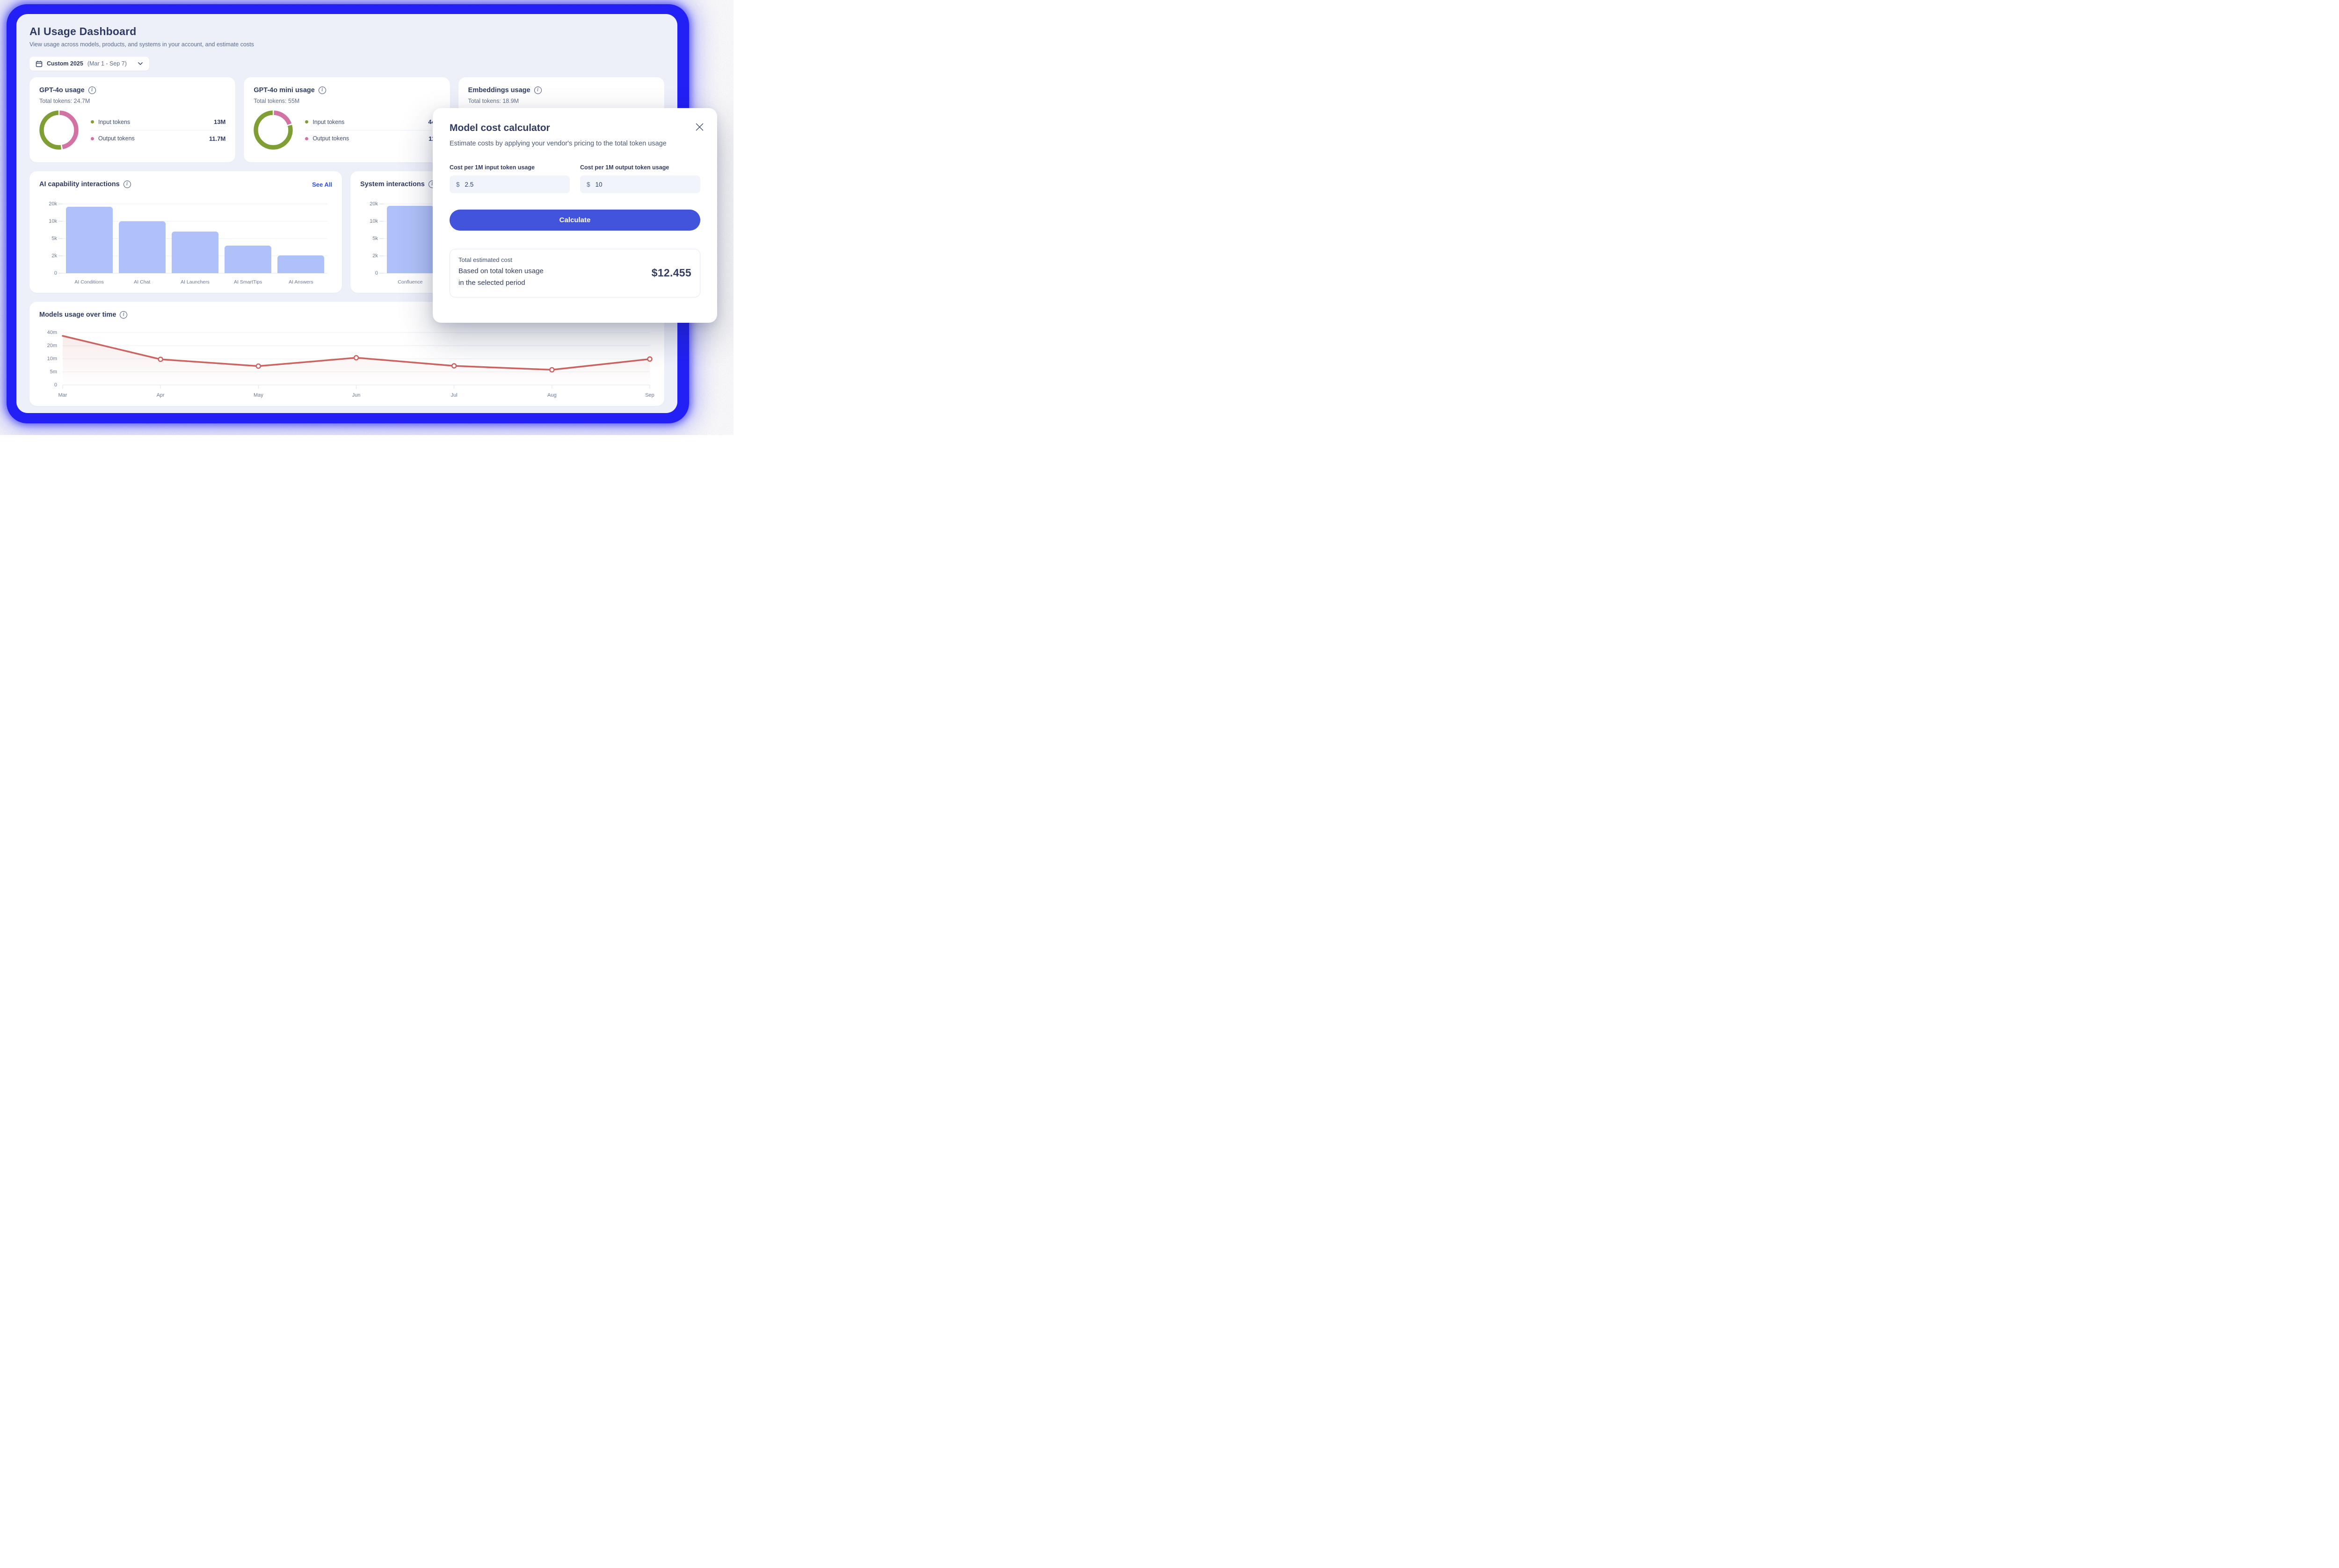 Image resolution: width=2339 pixels, height=1568 pixels. Describe the element at coordinates (89, 239) in the screenshot. I see `bar-AI Conditions` at that location.